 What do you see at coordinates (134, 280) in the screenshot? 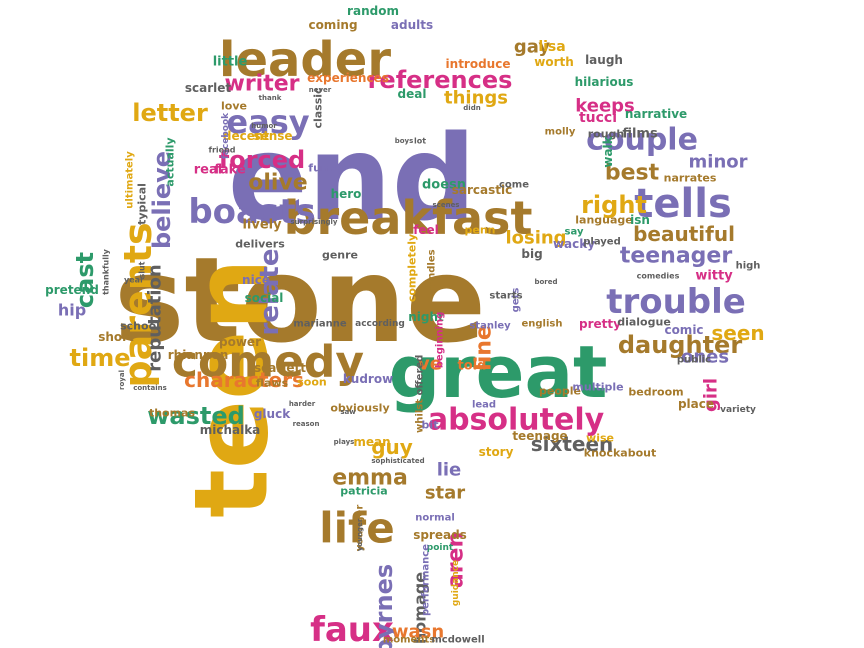
I see `cloud-word: year` at bounding box center [134, 280].